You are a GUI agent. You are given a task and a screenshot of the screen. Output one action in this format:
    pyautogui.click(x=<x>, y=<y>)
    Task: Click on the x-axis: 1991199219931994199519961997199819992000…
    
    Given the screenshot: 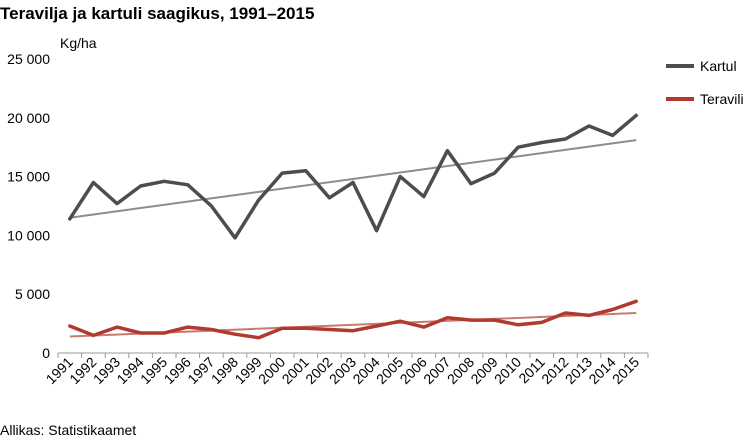 What is the action you would take?
    pyautogui.click(x=346, y=369)
    